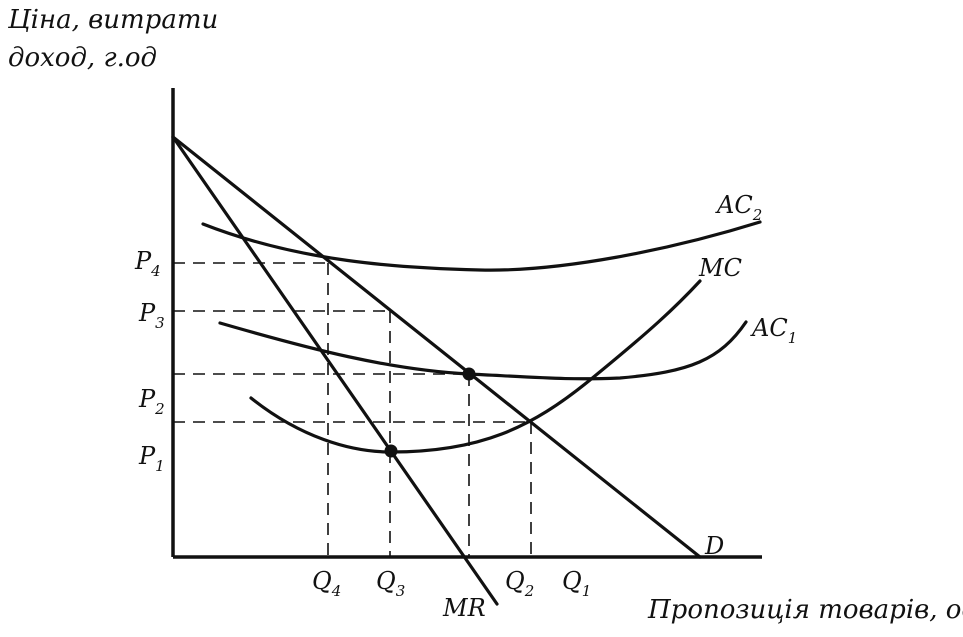 This screenshot has width=963, height=637. Describe the element at coordinates (159, 409) in the screenshot. I see `p2-label-subscript: 2` at that location.